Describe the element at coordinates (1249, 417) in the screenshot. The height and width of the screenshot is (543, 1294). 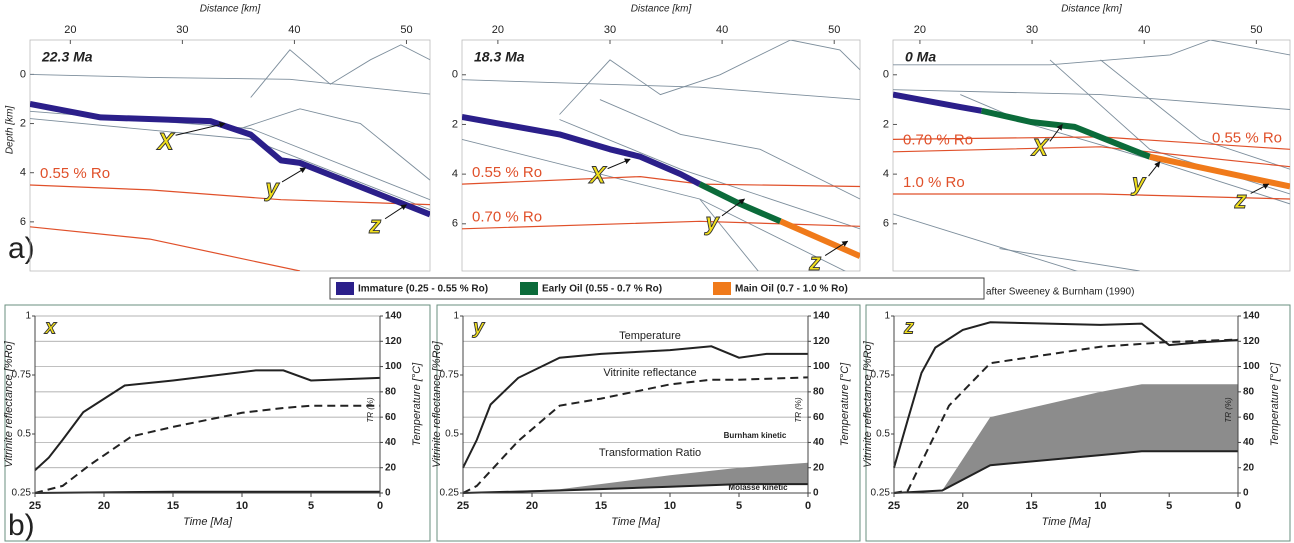
I see `y2-tick-label: 60` at that location.